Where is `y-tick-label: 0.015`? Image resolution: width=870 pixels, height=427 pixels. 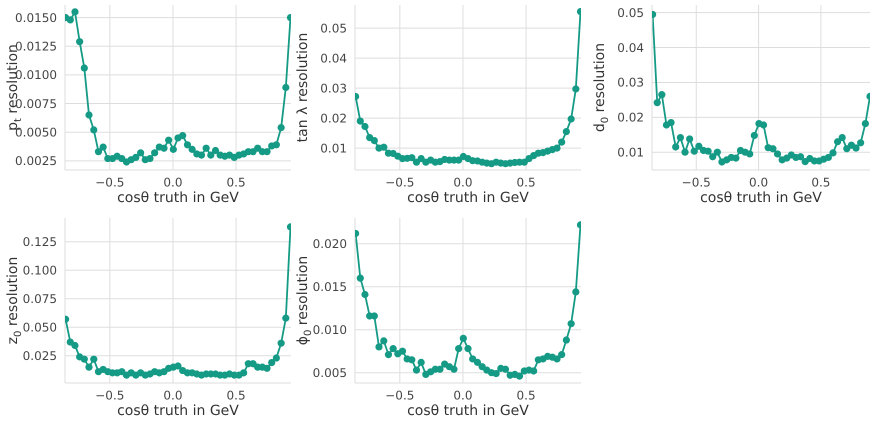
y-tick-label: 0.015 is located at coordinates (329, 287).